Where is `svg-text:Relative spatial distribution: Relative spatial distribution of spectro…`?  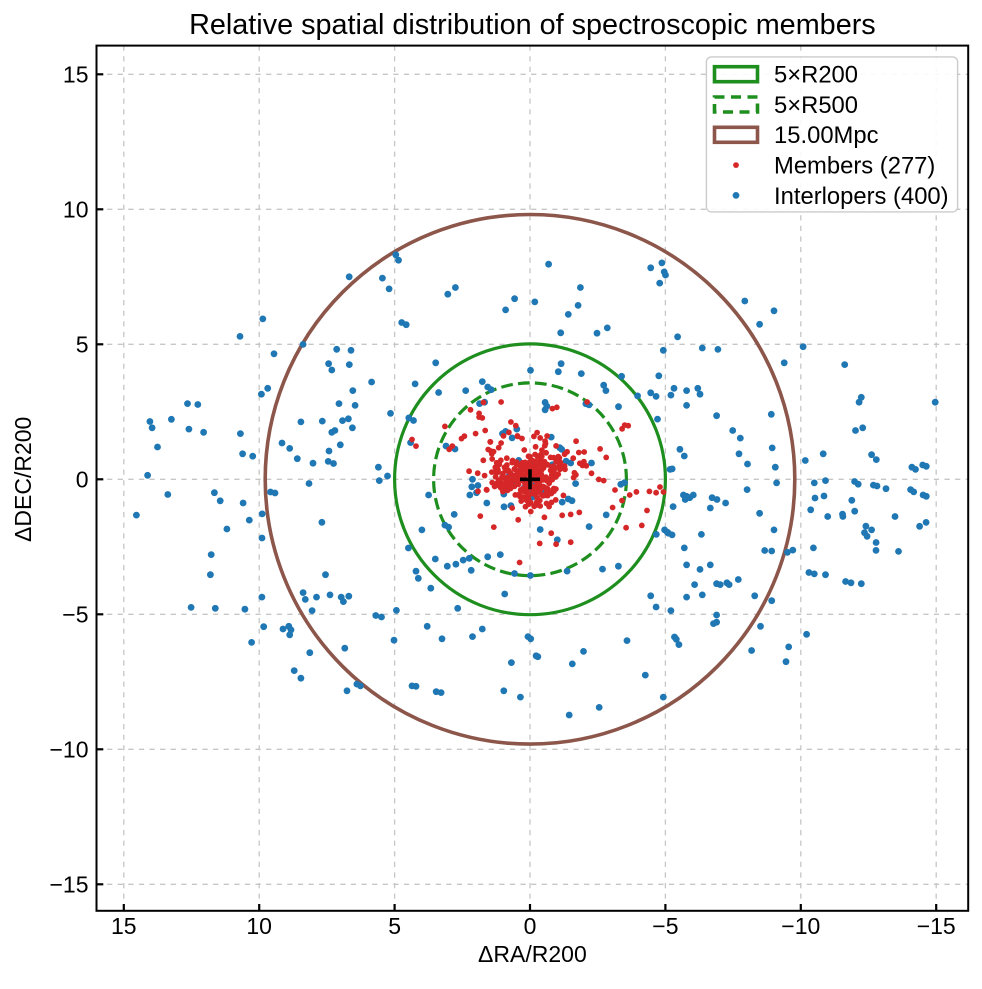 svg-text:Relative spatial distribution: Relative spatial distribution of spectro… is located at coordinates (532, 25).